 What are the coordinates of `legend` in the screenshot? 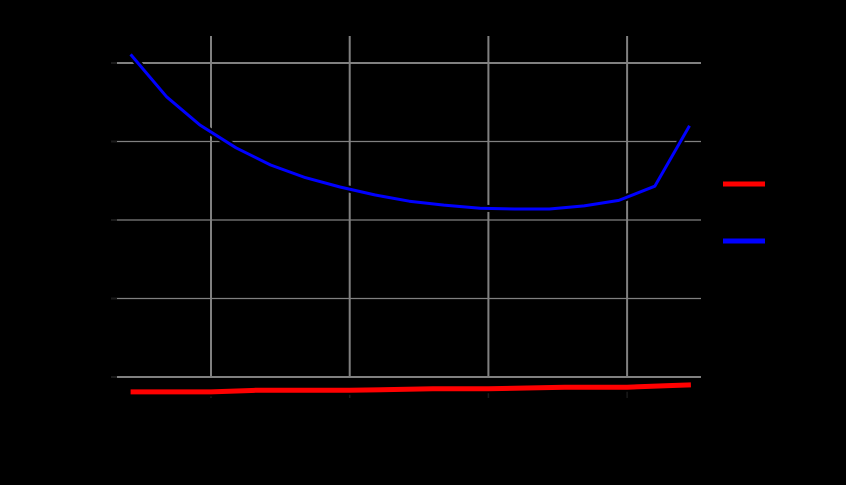 It's located at (744, 212).